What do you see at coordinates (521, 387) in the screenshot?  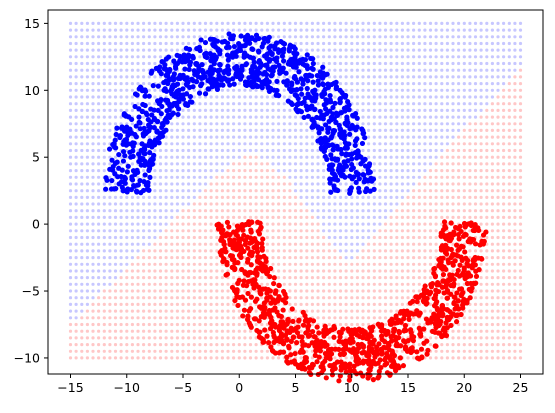 I see `x-tick-label: 25` at bounding box center [521, 387].